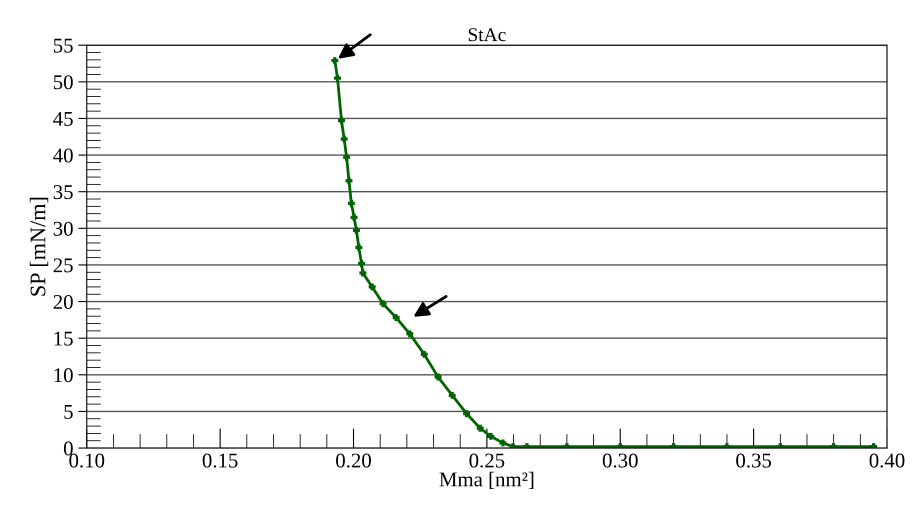 The image size is (923, 508). I want to click on chart-title: StAc, so click(487, 35).